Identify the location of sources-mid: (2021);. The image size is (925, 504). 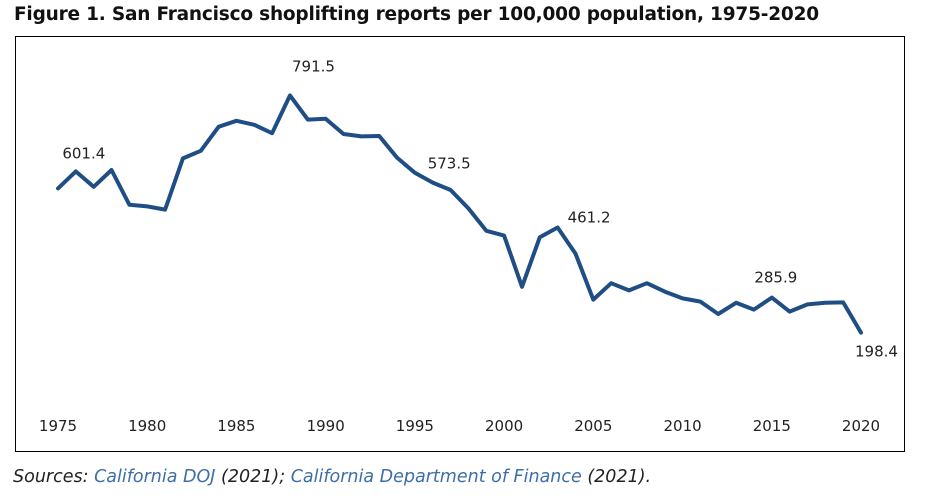
(253, 477).